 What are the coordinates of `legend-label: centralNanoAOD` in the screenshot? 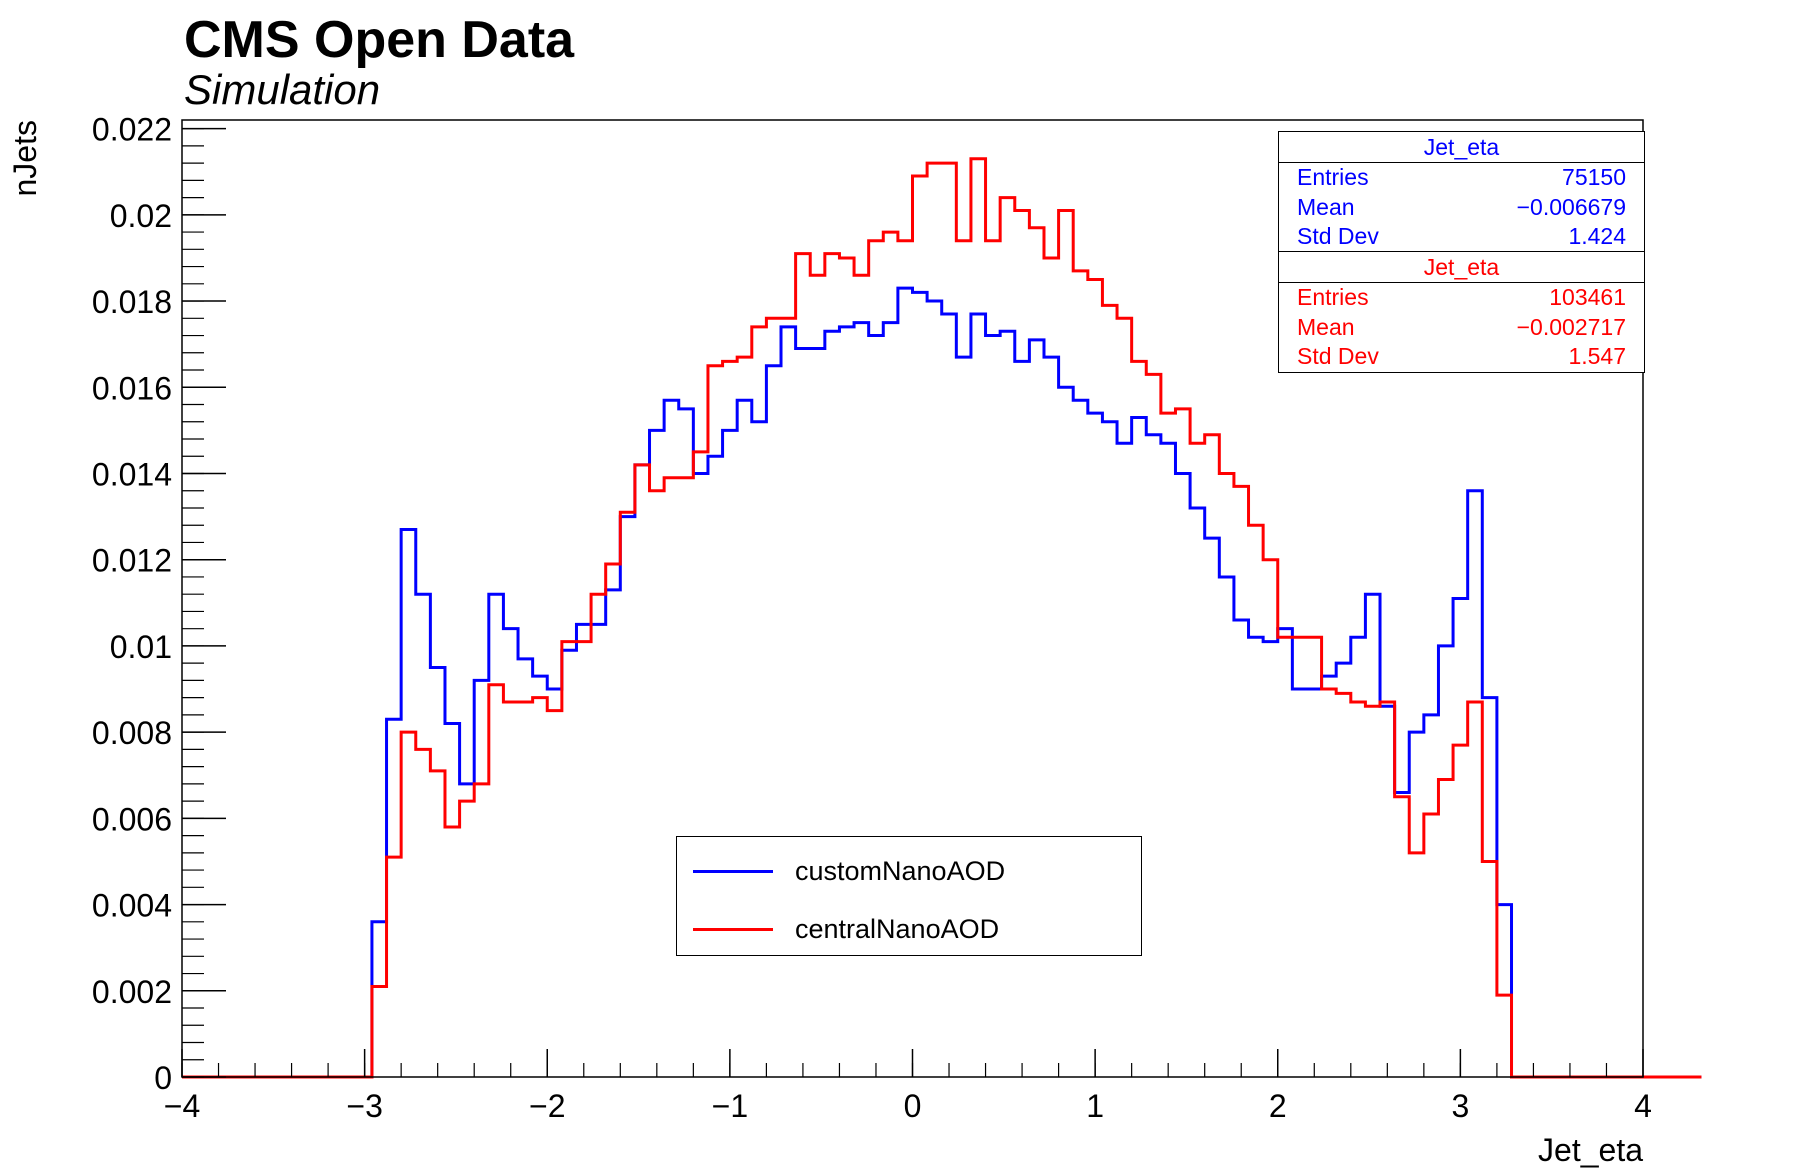 It's located at (897, 928).